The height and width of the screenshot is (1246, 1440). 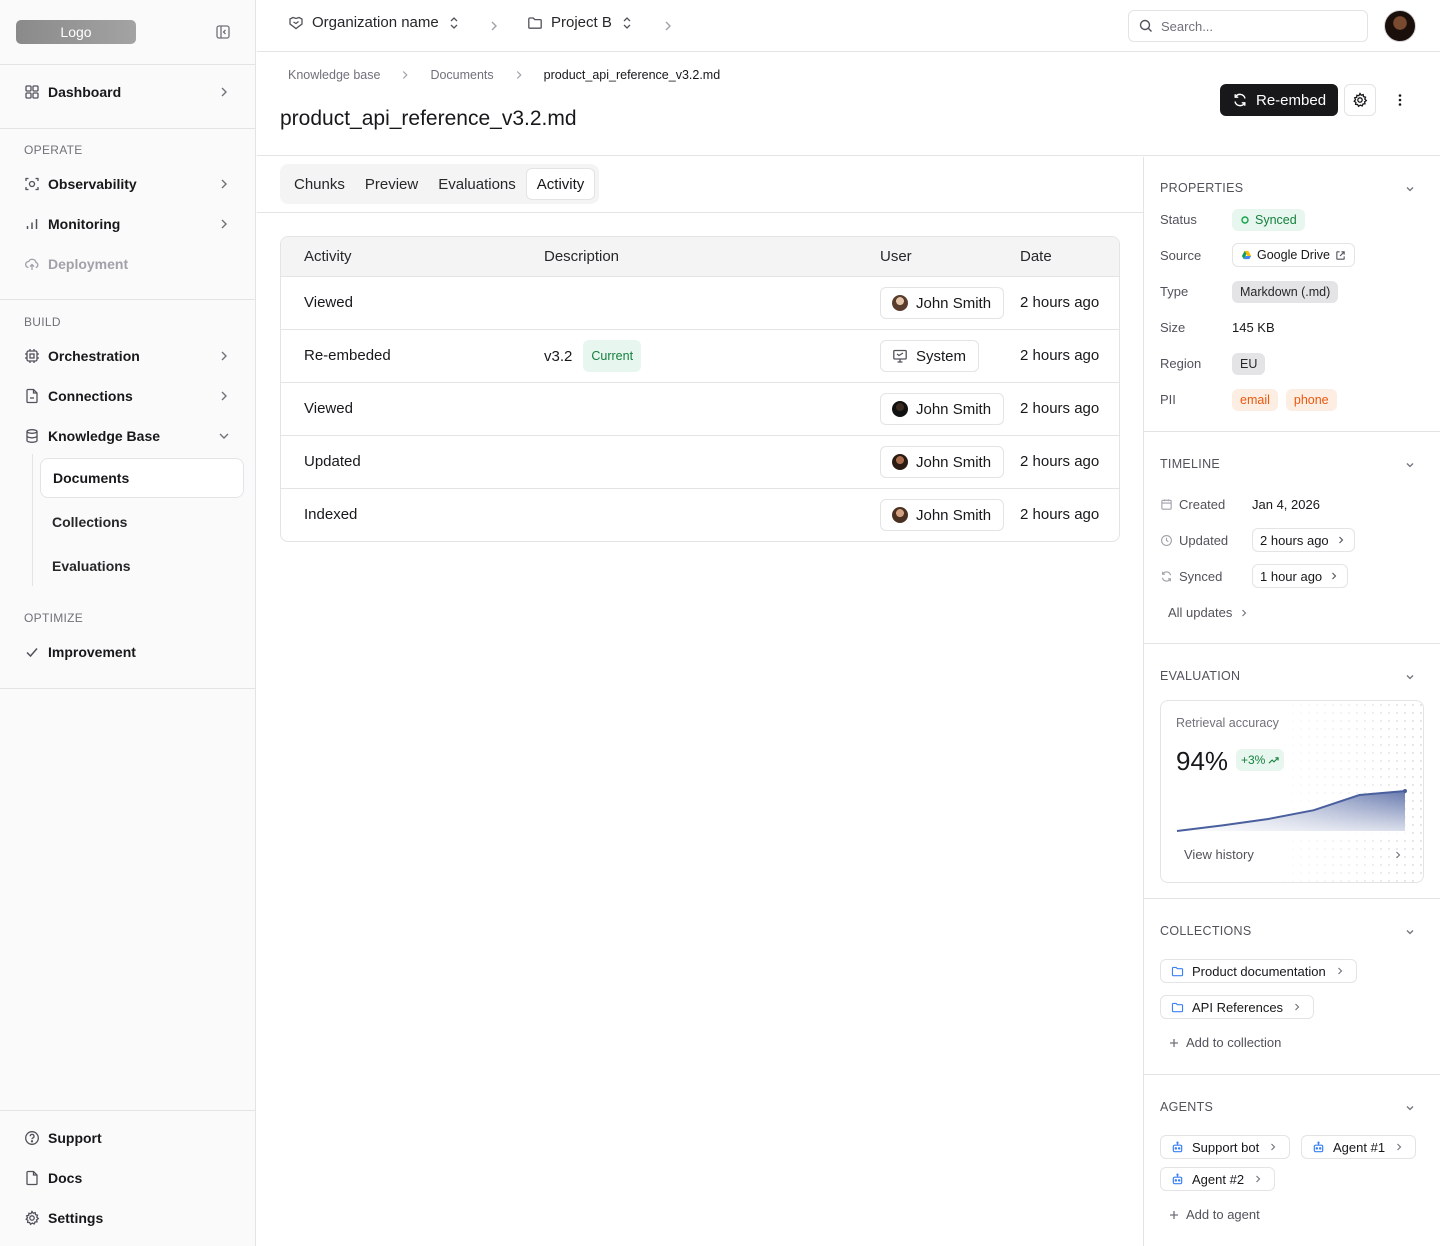 What do you see at coordinates (91, 566) in the screenshot?
I see `sidebar-subitem-evaluations: Evaluations` at bounding box center [91, 566].